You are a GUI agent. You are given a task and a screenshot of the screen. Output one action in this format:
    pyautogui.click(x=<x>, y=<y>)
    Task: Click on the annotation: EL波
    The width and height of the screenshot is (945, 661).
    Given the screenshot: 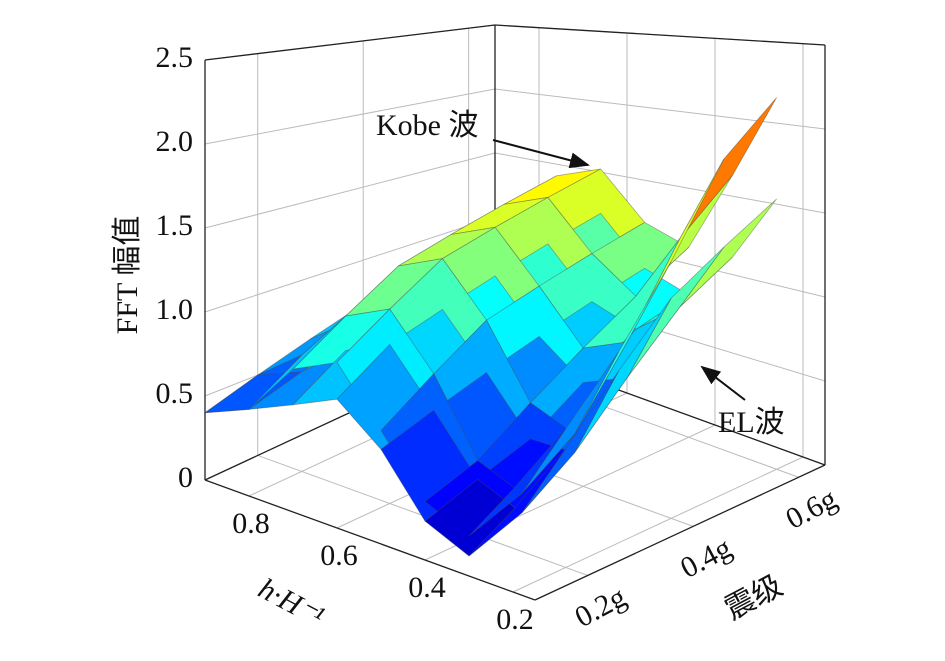 What is the action you would take?
    pyautogui.click(x=751, y=422)
    